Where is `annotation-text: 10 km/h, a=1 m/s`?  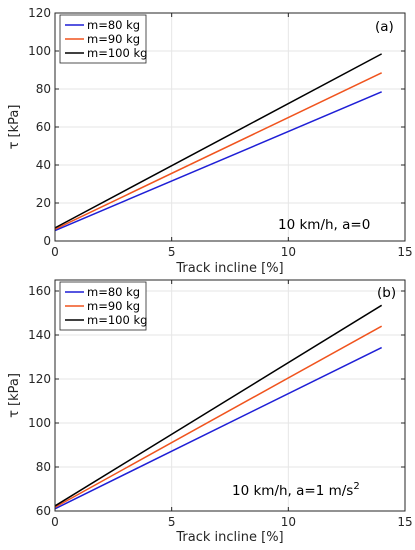 annotation-text: 10 km/h, a=1 m/s is located at coordinates (292, 491).